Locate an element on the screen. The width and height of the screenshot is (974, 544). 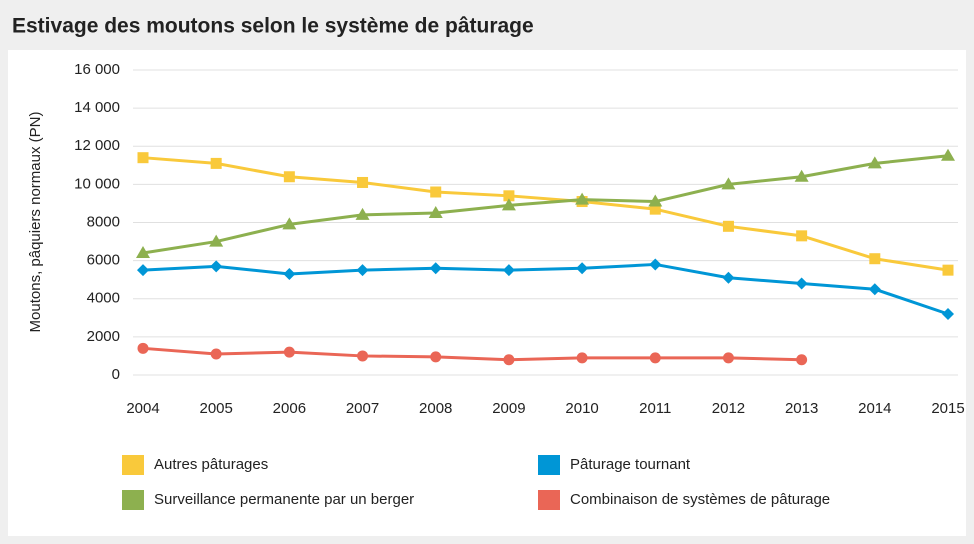
x-tick-label: 2007 is located at coordinates (362, 408).